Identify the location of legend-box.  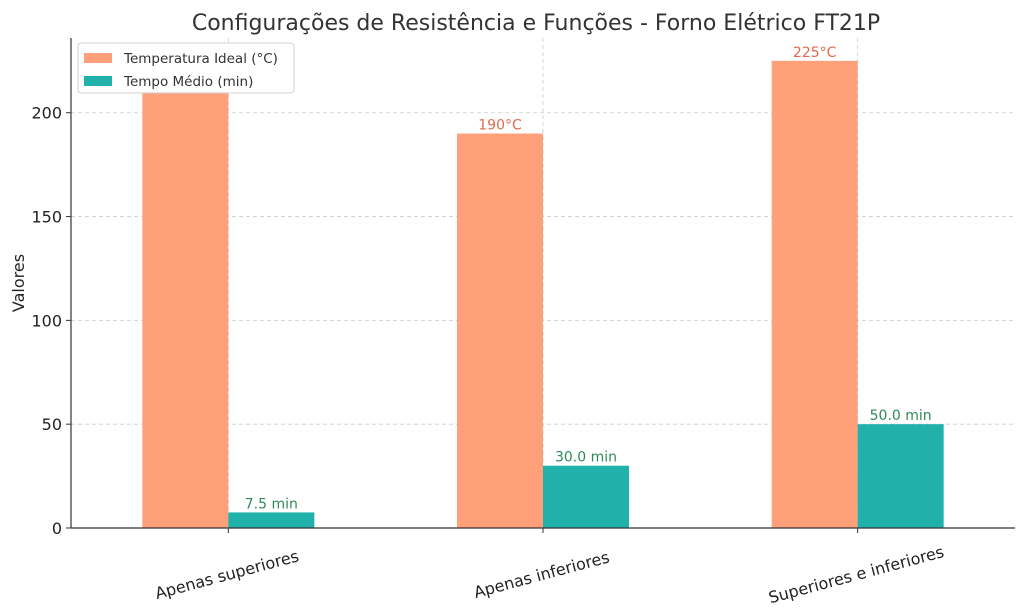
(186, 68).